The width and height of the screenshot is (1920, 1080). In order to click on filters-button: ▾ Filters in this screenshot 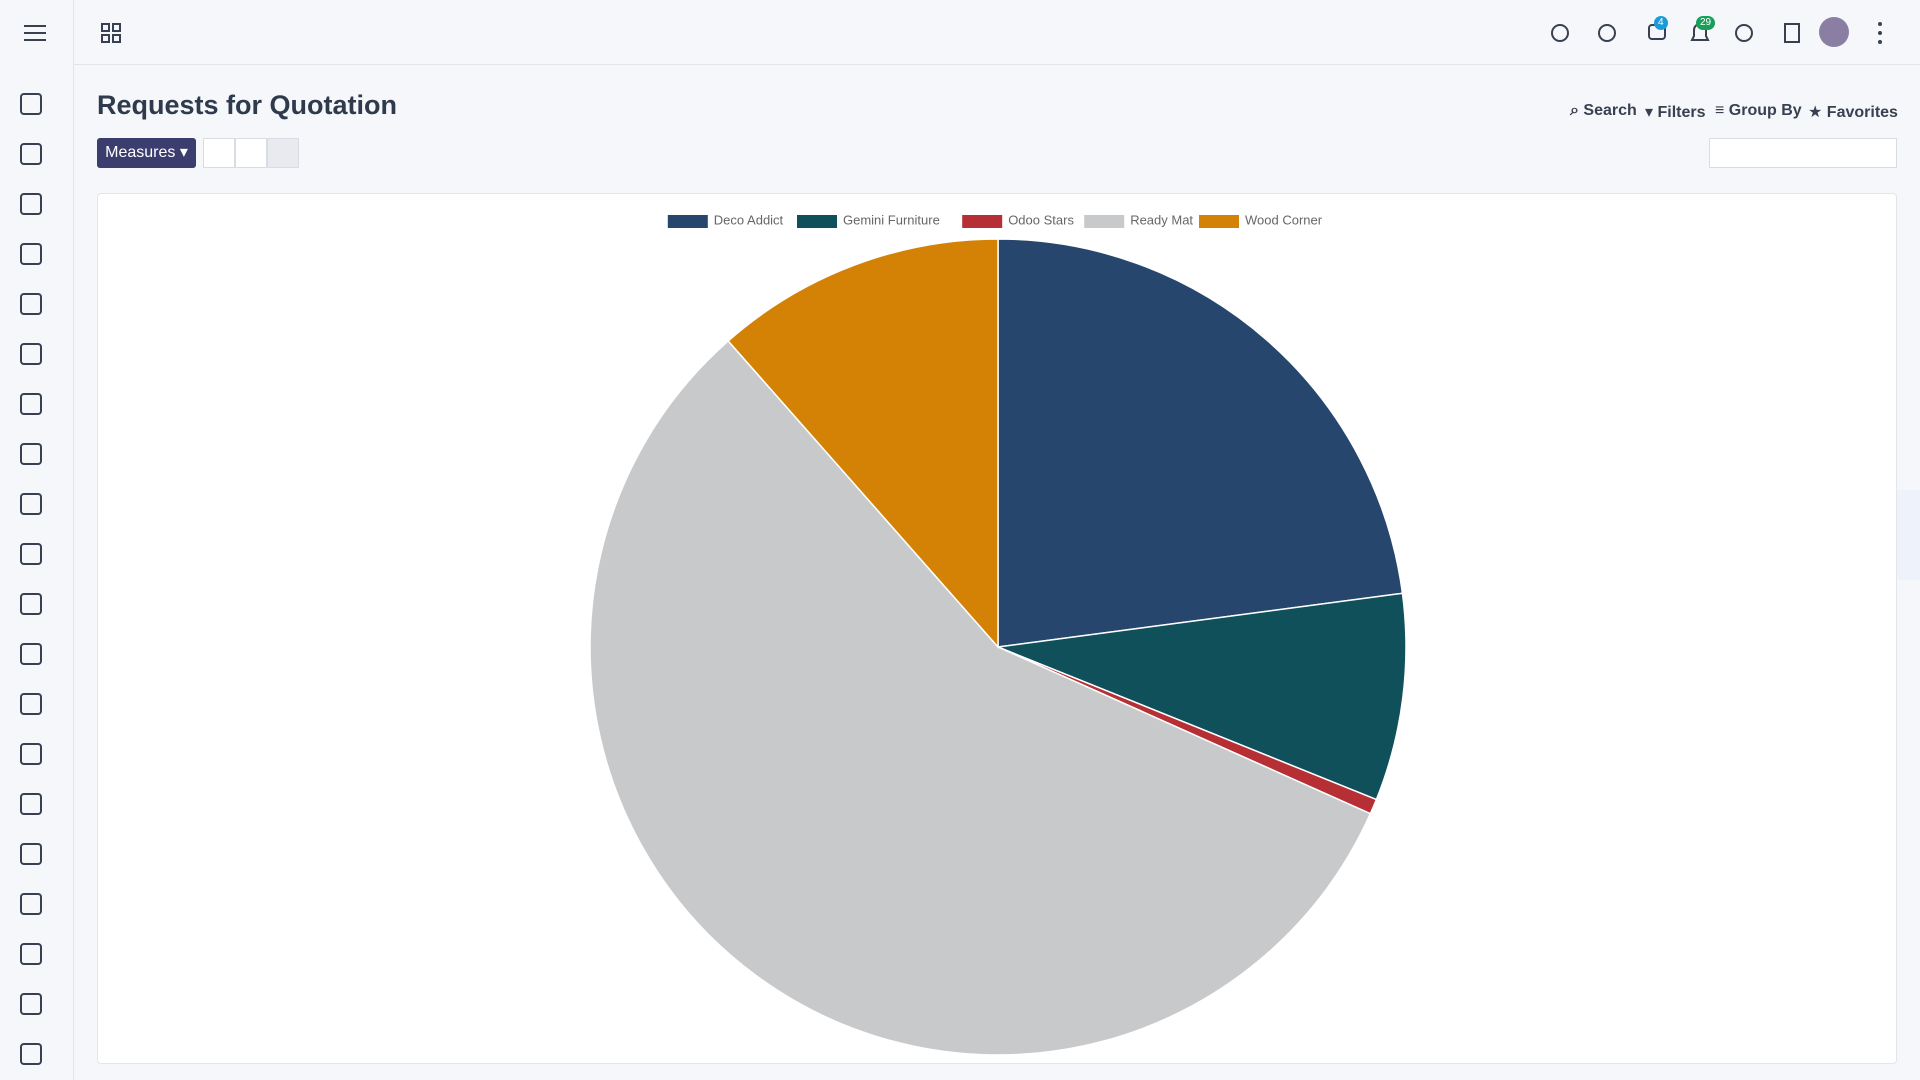, I will do `click(1675, 112)`.